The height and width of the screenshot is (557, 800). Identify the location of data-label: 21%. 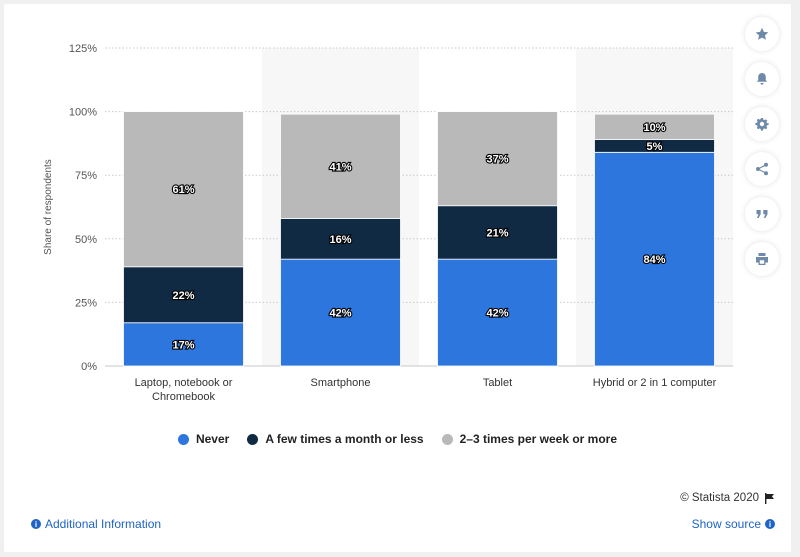
(497, 233).